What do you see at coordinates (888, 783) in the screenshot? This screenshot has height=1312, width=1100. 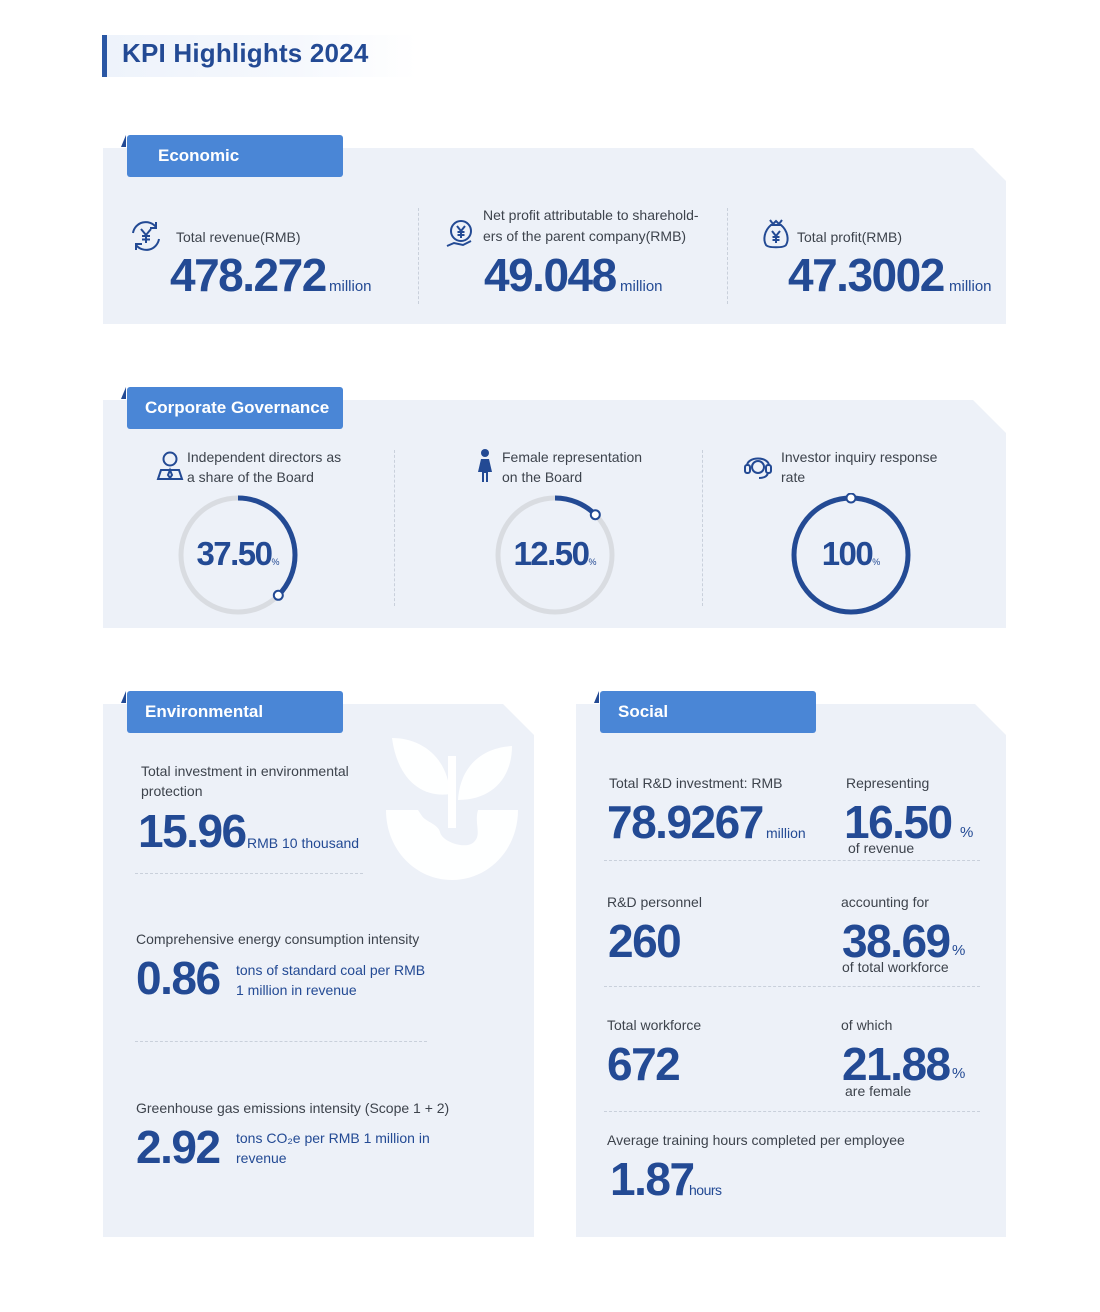 I see `rd-share-label: Representing` at bounding box center [888, 783].